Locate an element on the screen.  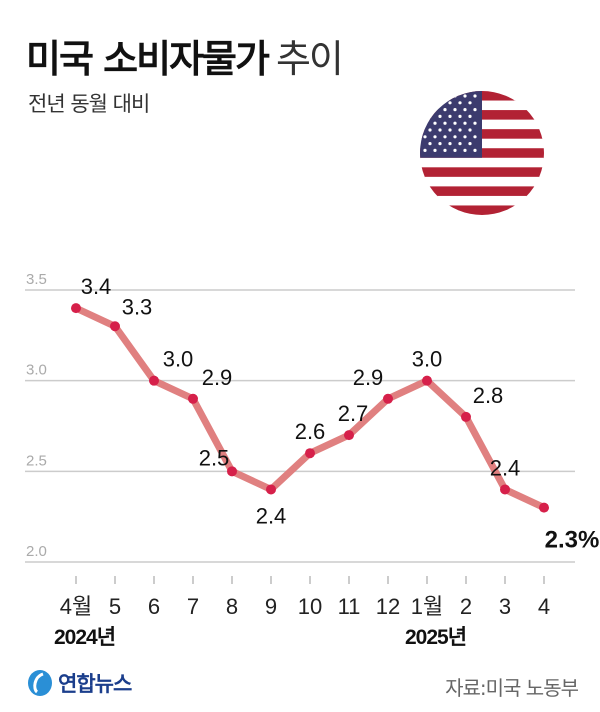
y-tick-label: 2.0 is located at coordinates (36, 551).